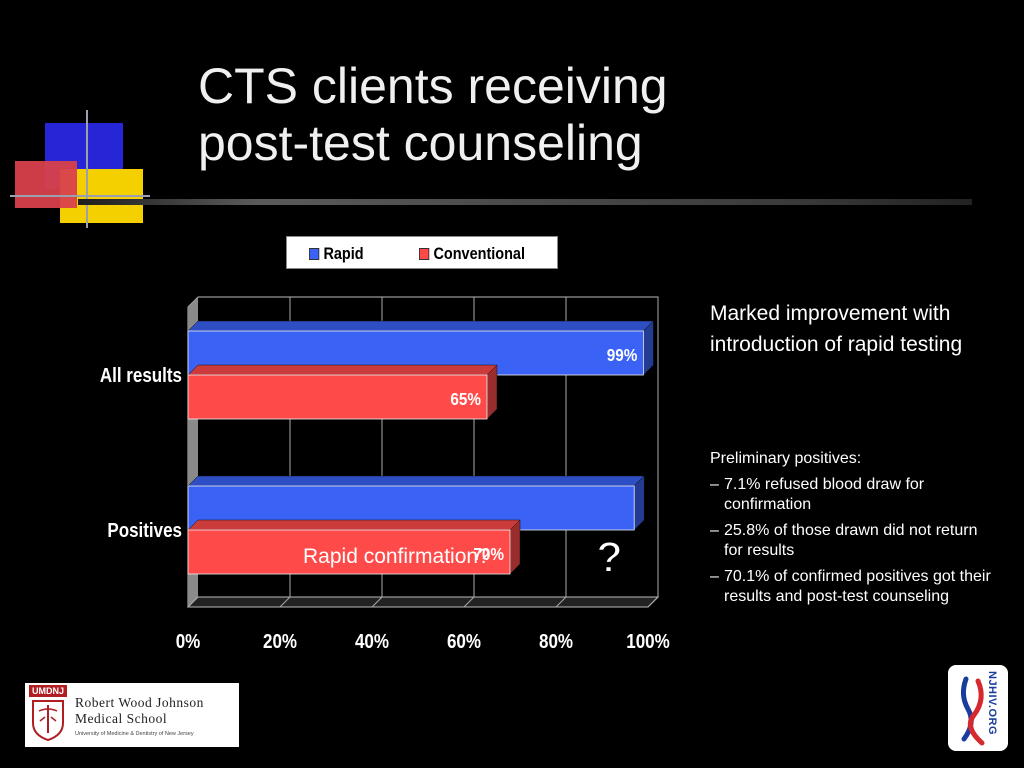  What do you see at coordinates (80, 169) in the screenshot?
I see `decorative-squares` at bounding box center [80, 169].